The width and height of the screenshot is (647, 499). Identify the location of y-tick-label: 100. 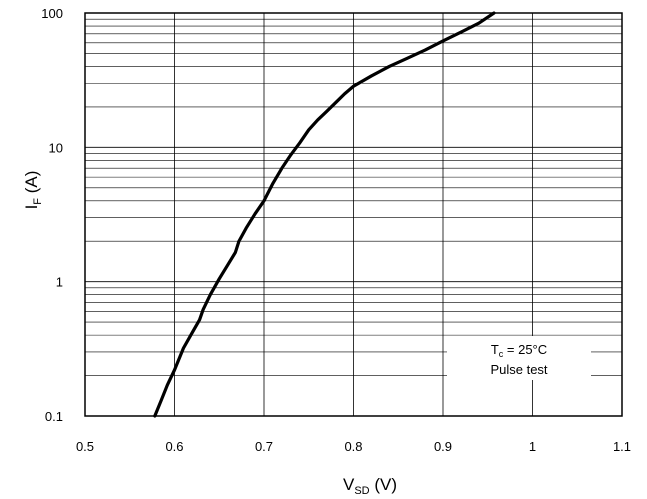
(52, 13).